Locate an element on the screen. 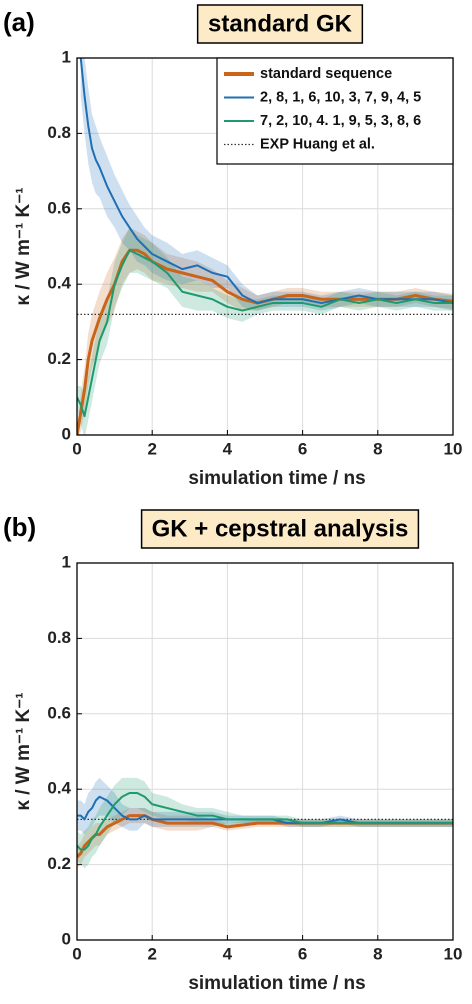 The image size is (472, 1004). legend-label: 2, 8, 1, 6, 10, 3, 7, 9, 4, 5 is located at coordinates (340, 97).